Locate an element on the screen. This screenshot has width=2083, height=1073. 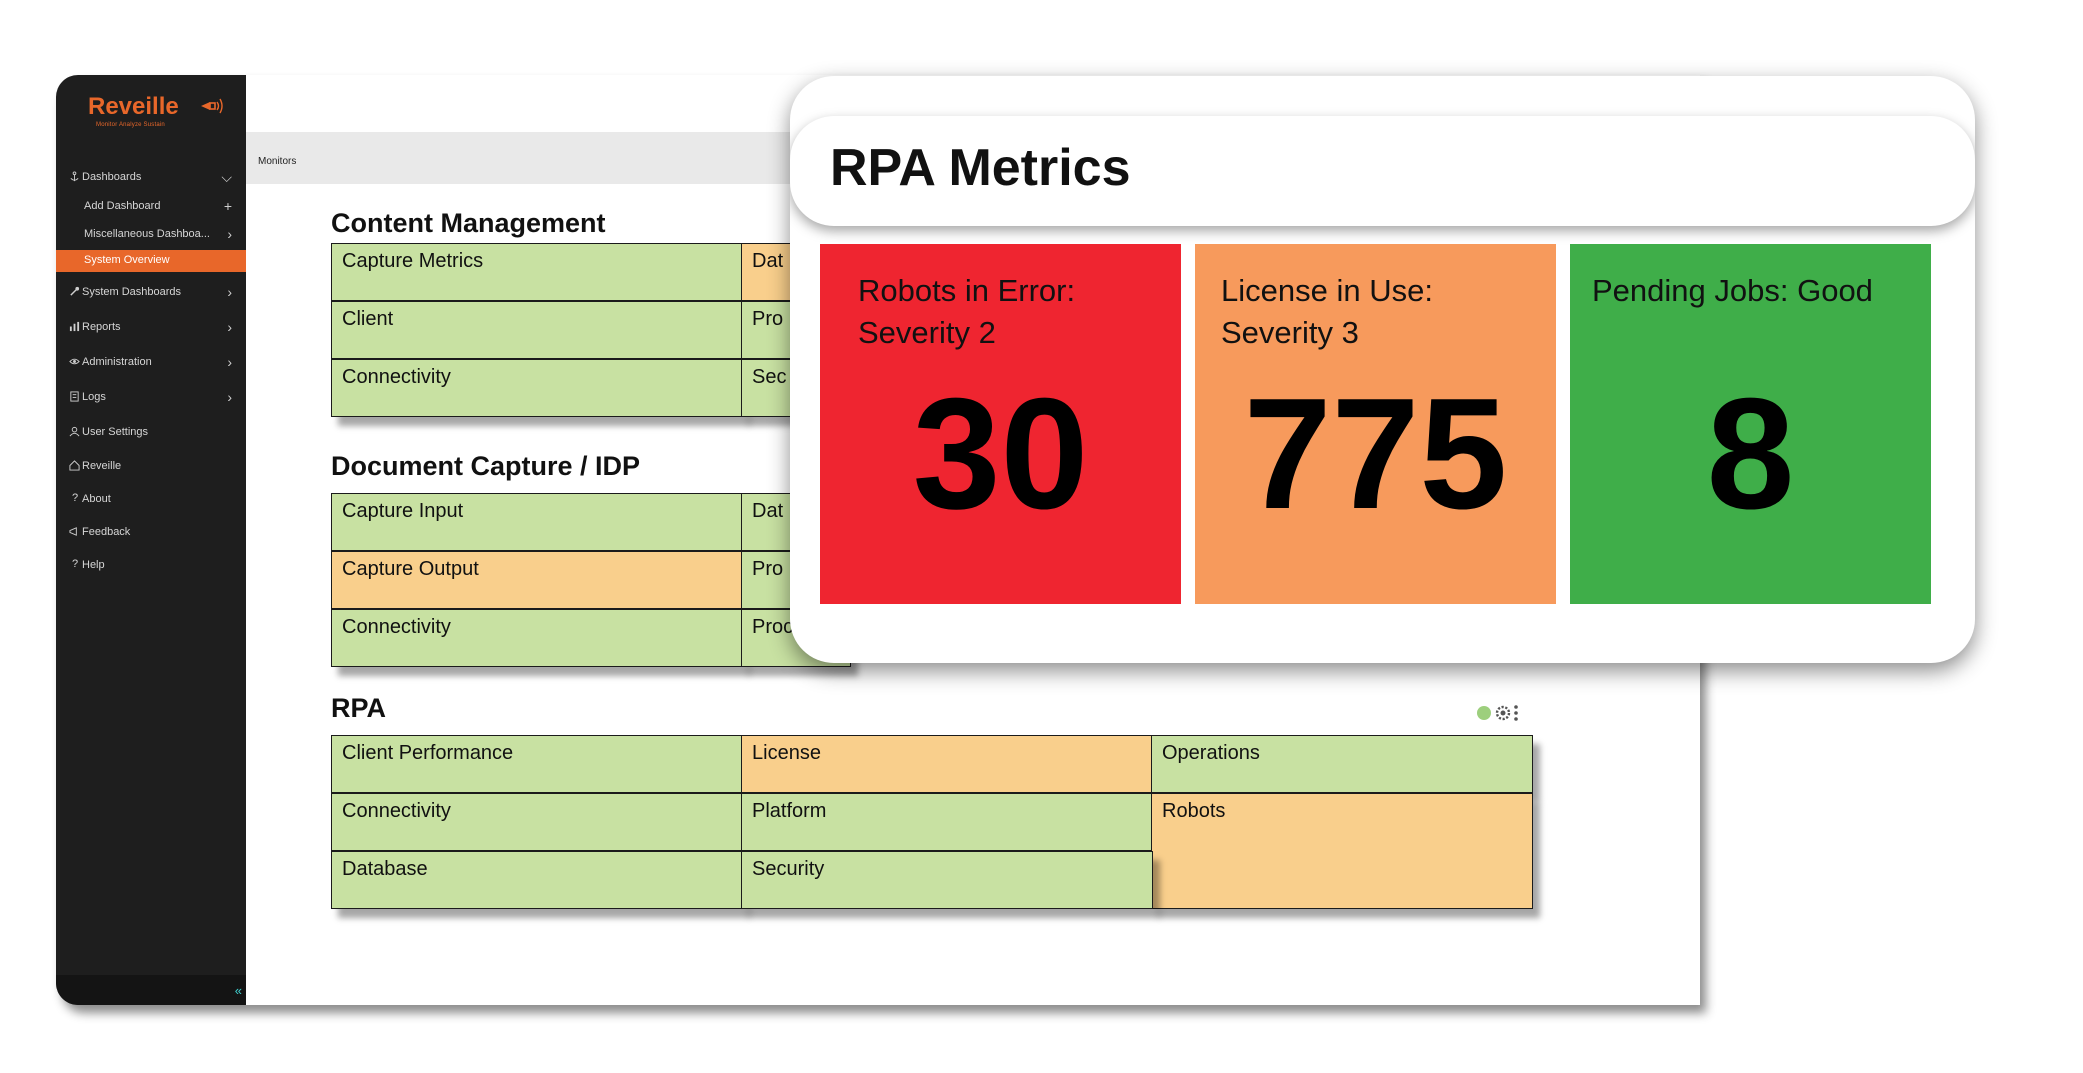
monitor-tile: Capture Metrics is located at coordinates (537, 272).